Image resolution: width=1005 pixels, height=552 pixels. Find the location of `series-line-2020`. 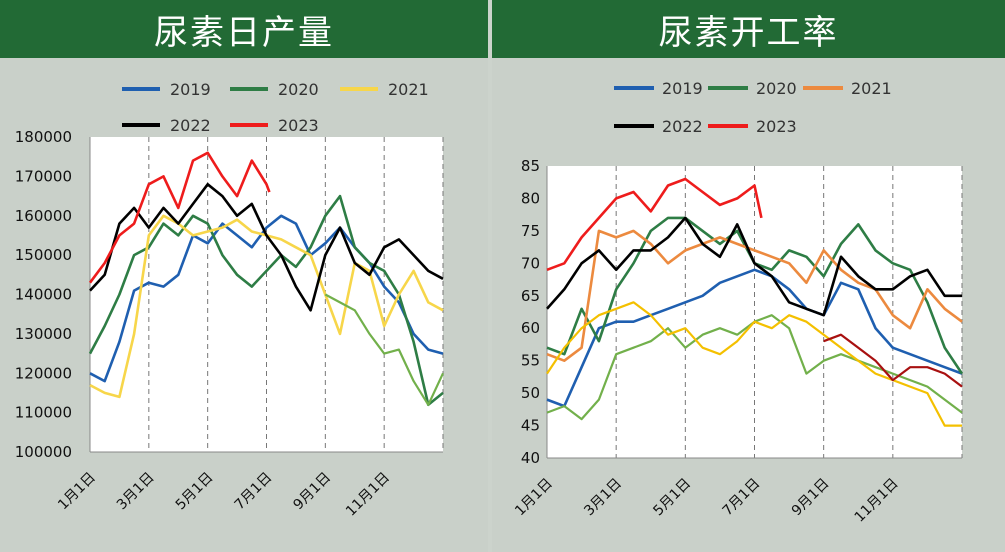

series-line-2020 is located at coordinates (266, 300).